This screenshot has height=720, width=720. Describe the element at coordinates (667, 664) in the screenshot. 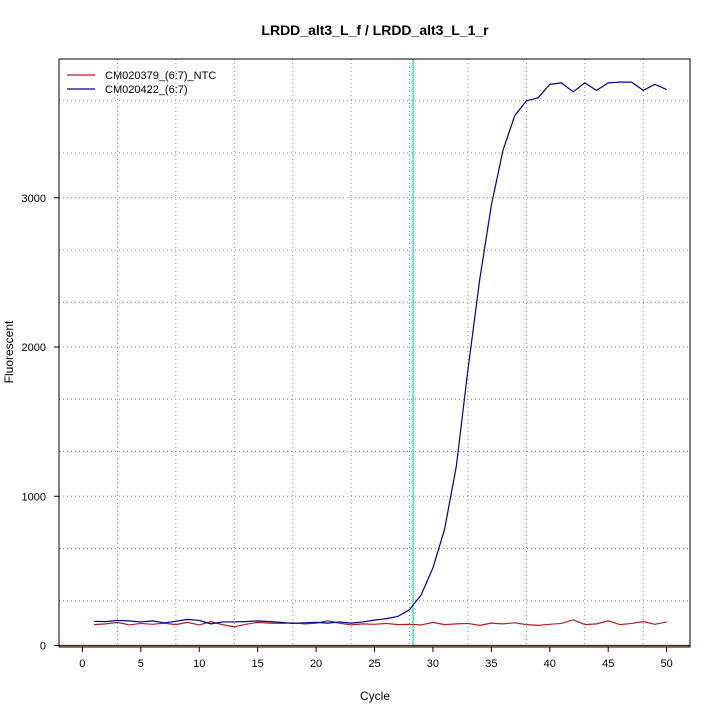

I see `x-tick-label: 50` at that location.